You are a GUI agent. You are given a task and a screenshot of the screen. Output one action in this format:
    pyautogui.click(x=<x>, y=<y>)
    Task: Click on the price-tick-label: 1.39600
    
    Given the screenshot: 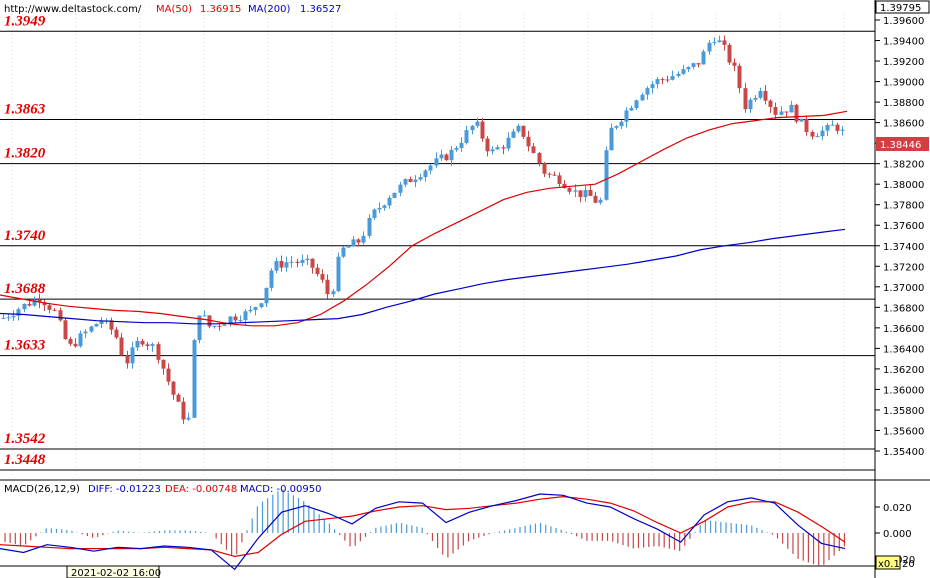 What is the action you would take?
    pyautogui.click(x=903, y=21)
    